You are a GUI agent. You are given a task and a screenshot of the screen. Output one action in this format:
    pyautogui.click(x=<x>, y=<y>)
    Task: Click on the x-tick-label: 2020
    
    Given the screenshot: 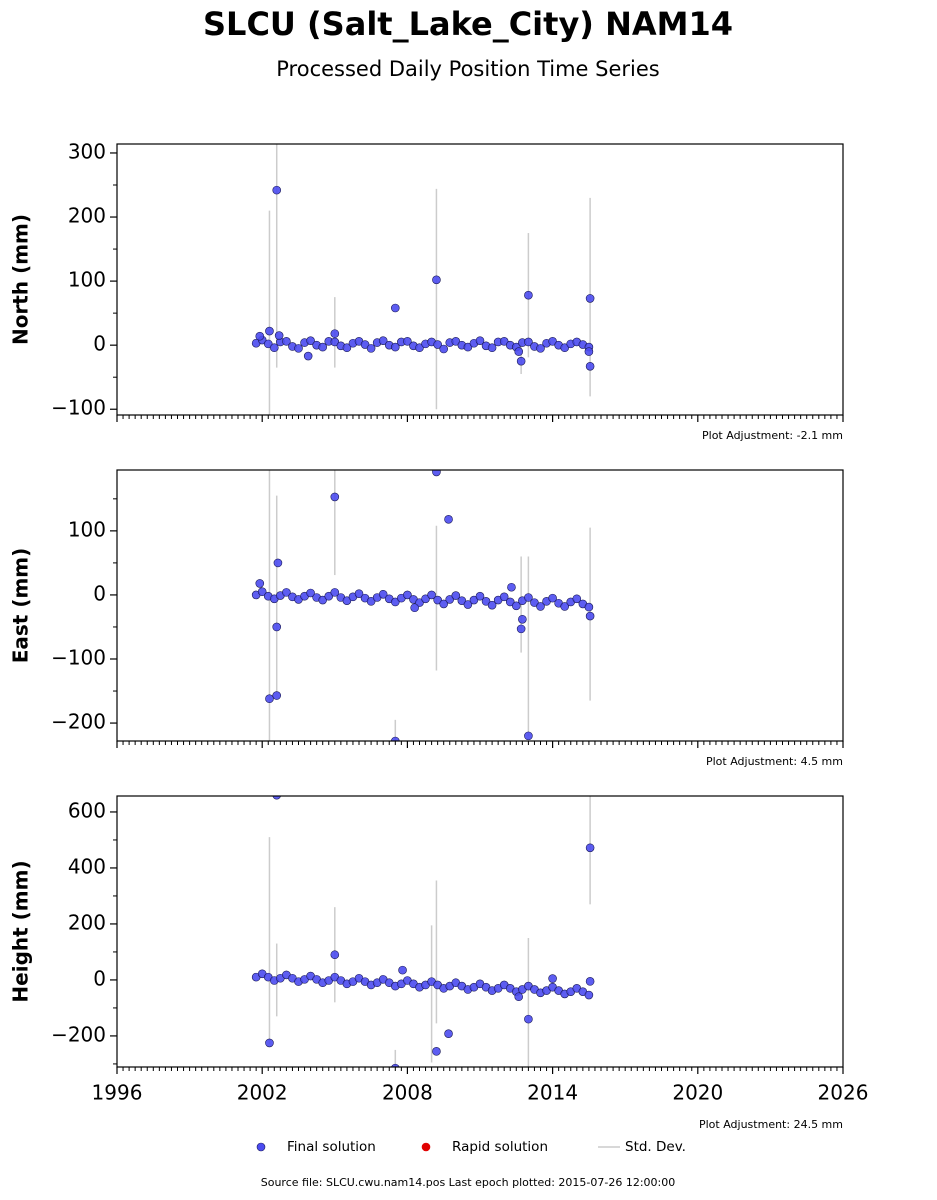 What is the action you would take?
    pyautogui.click(x=697, y=1093)
    